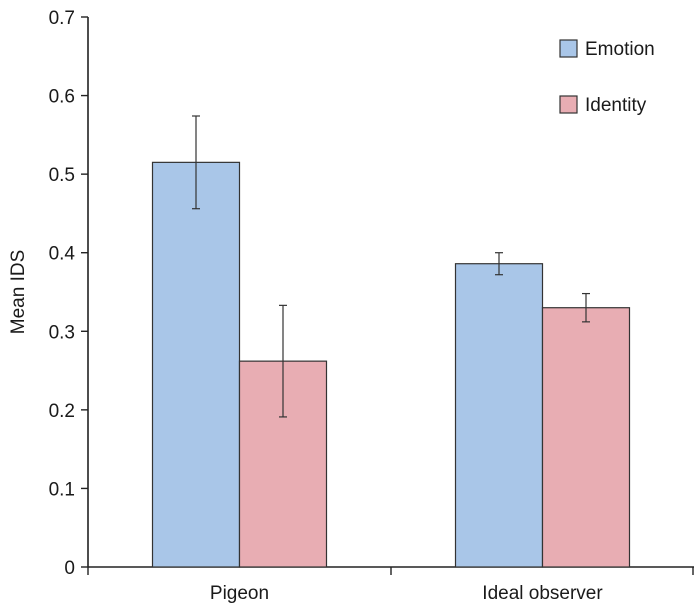 This screenshot has height=608, width=694. Describe the element at coordinates (62, 97) in the screenshot. I see `y-tick-label: 0.6` at that location.